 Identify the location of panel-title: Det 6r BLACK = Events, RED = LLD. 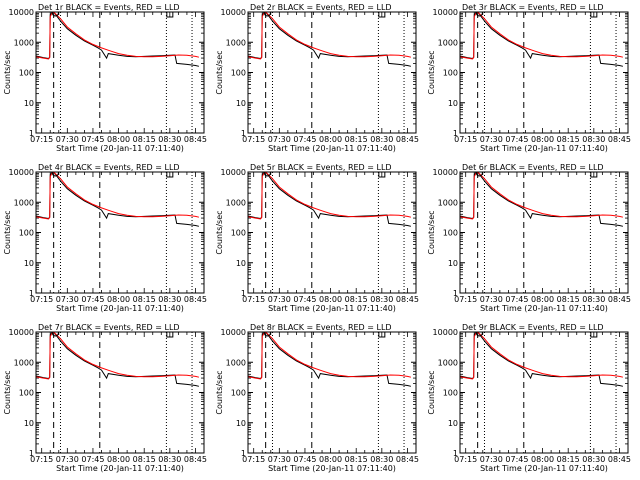
(533, 167).